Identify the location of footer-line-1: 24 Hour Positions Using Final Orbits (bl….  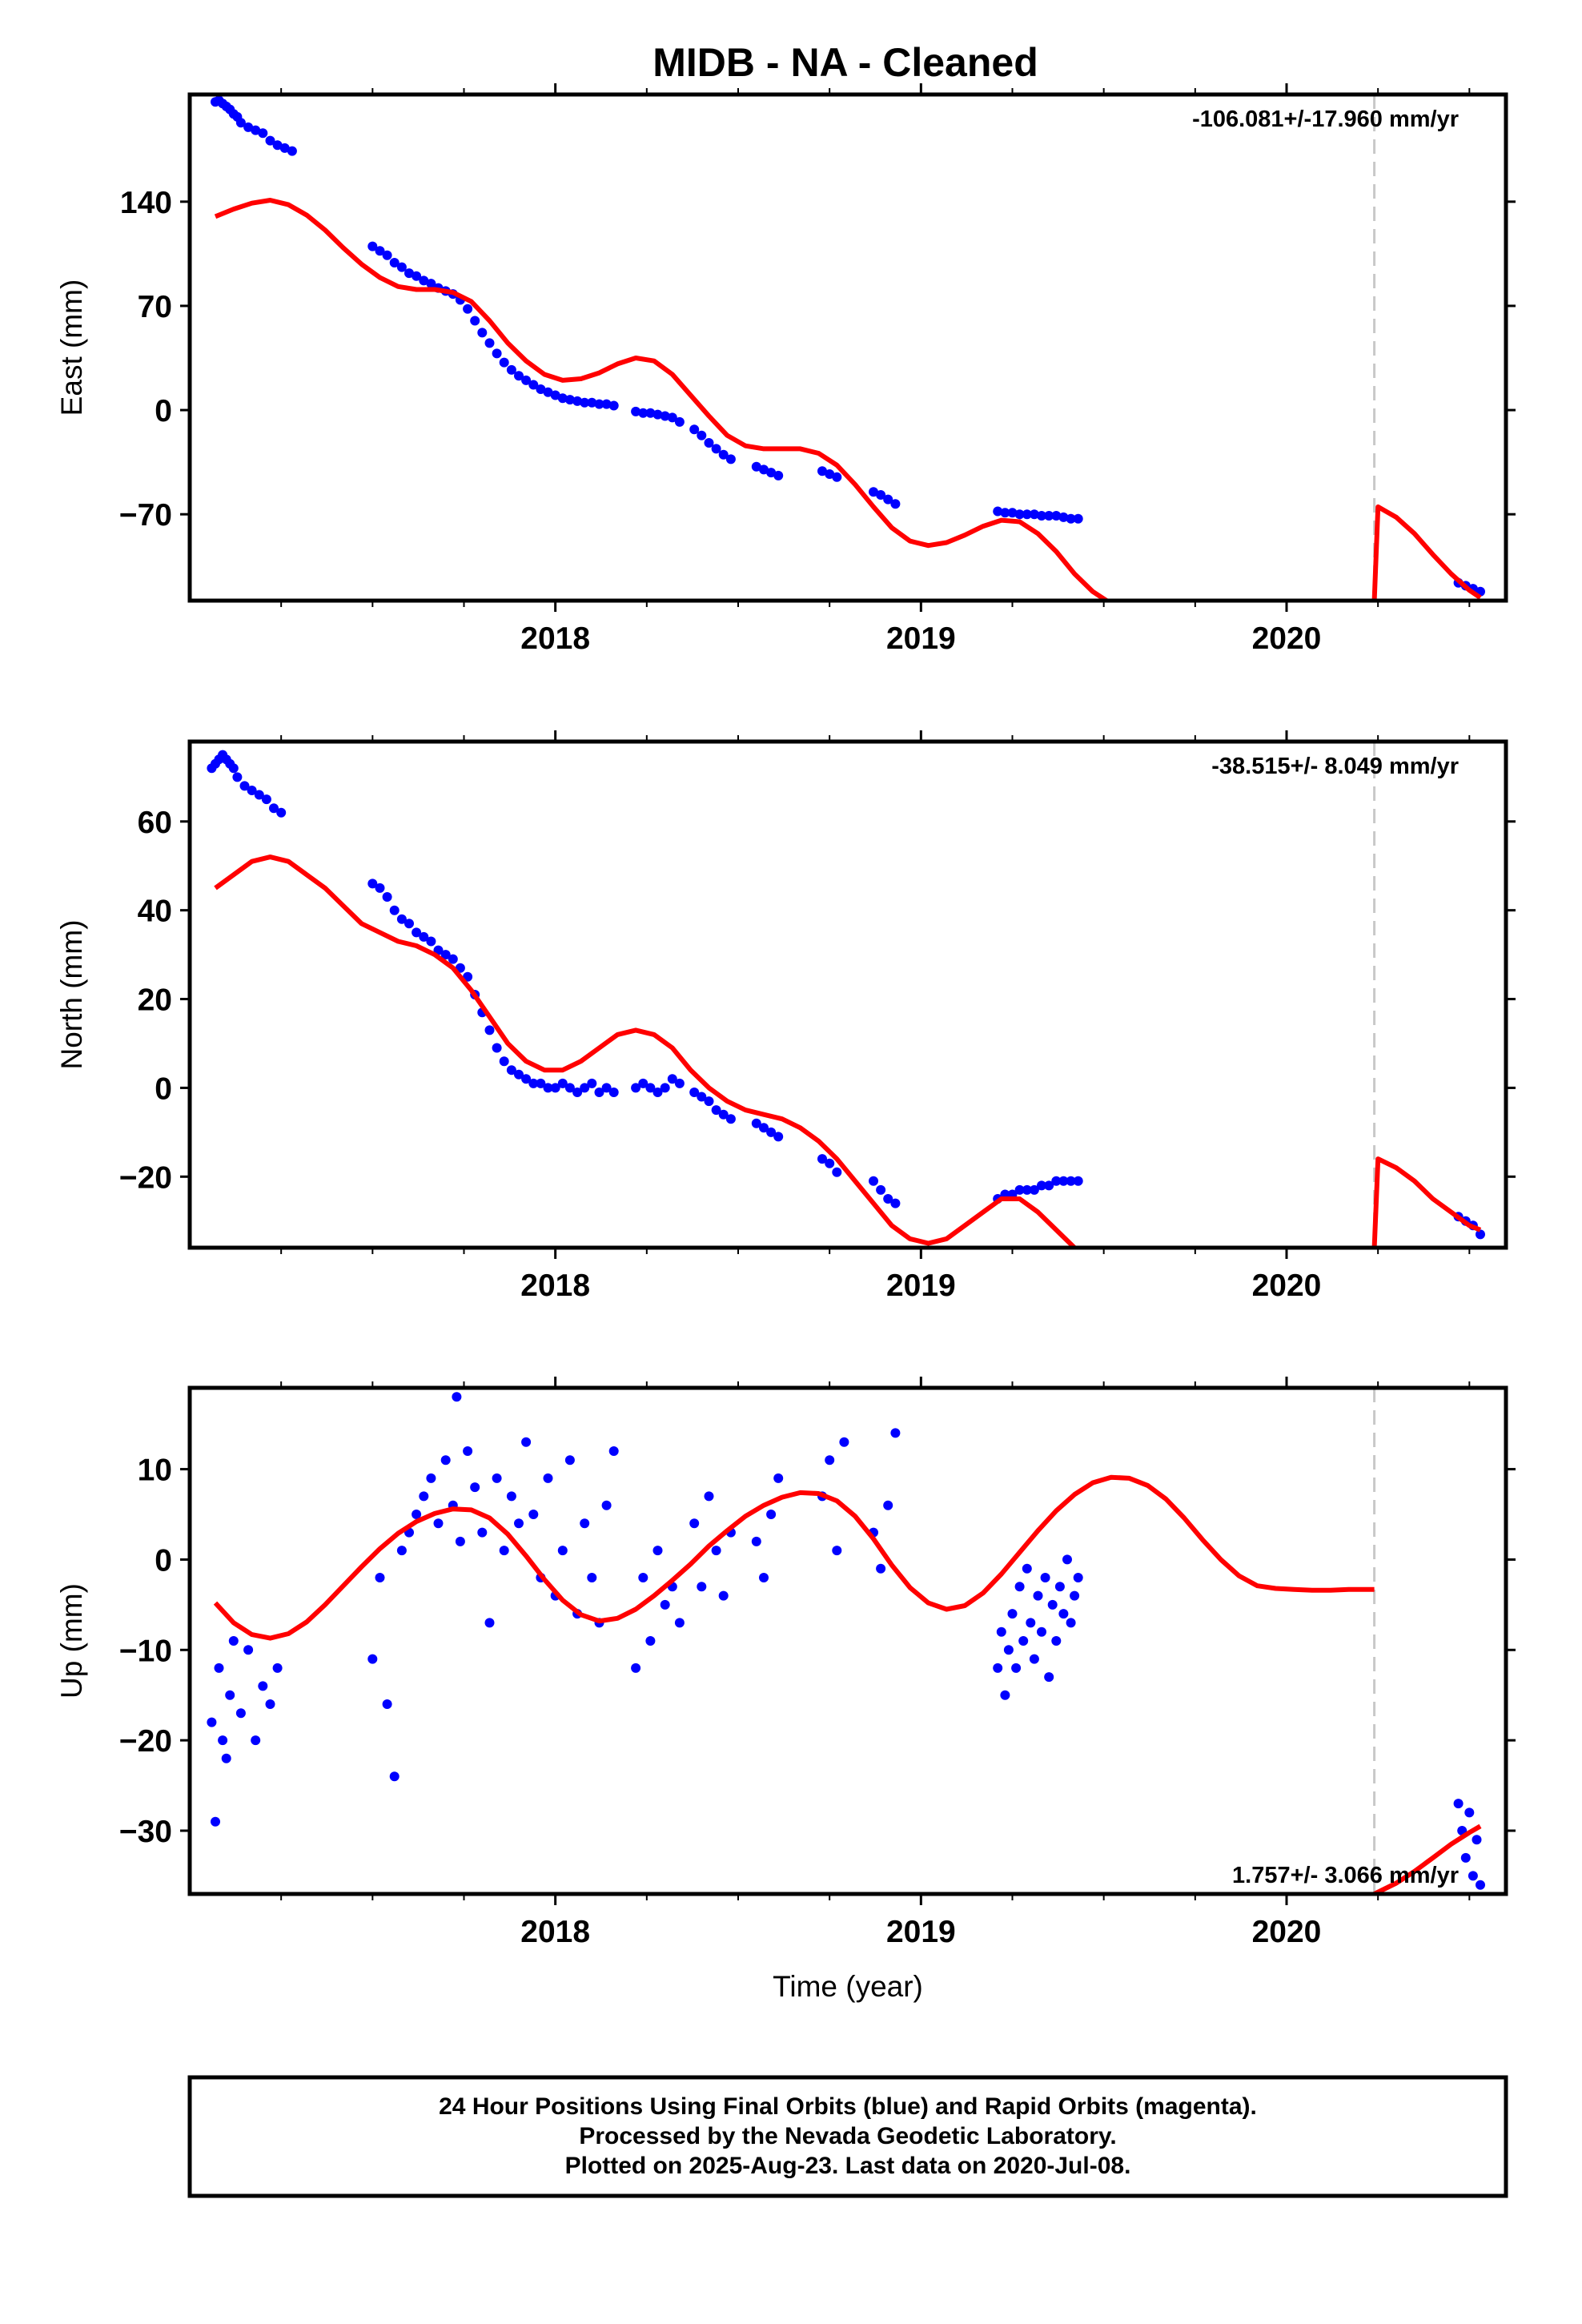
(848, 2106).